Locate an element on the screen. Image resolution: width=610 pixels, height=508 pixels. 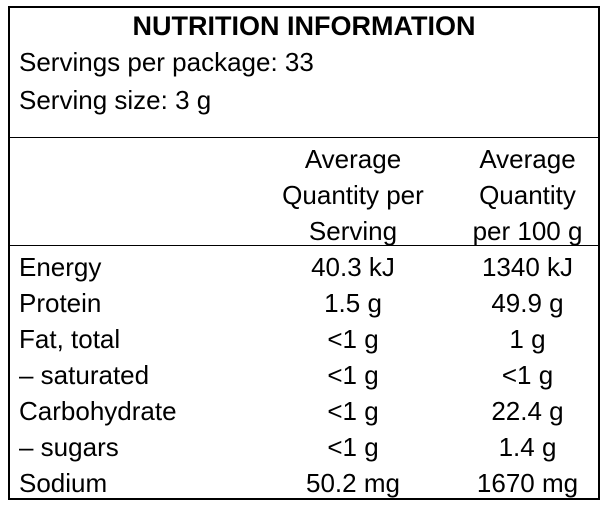
column-header-line: Quantity per is located at coordinates (353, 195).